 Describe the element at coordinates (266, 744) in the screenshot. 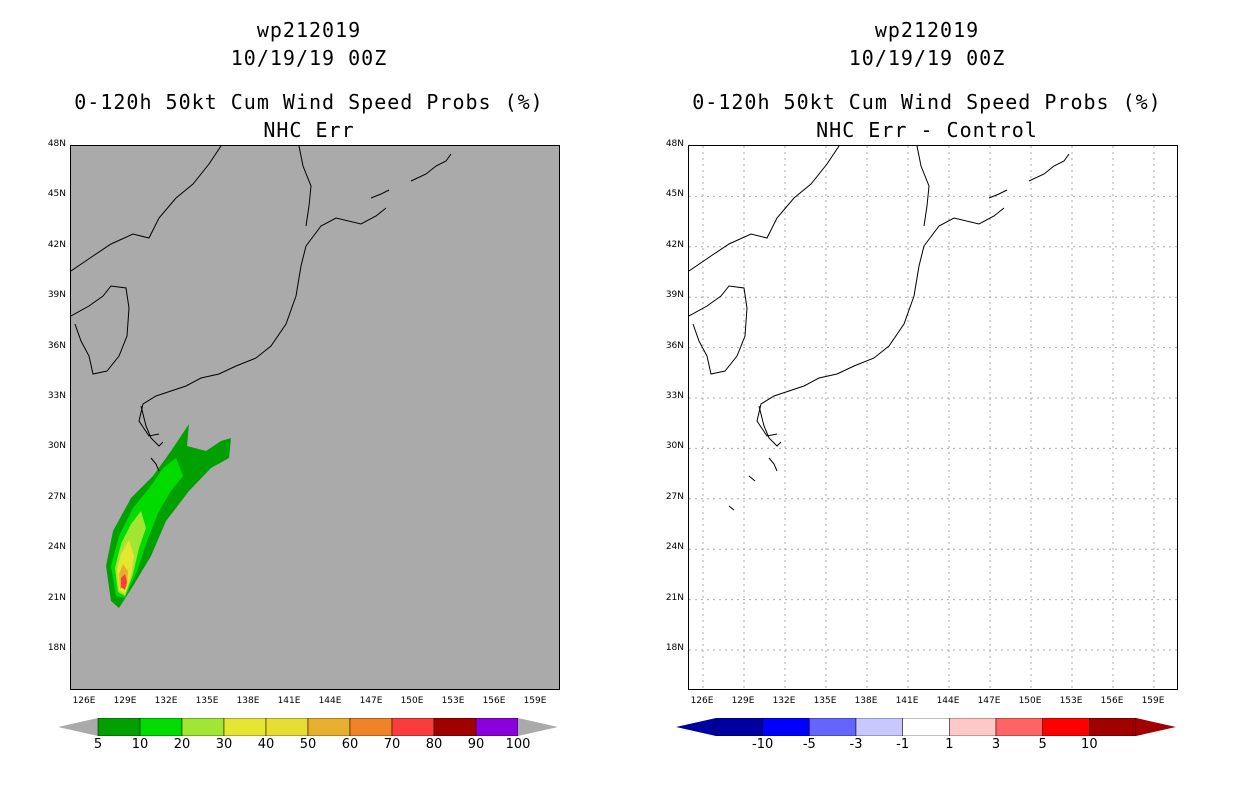

I see `colorbar-label: 40` at that location.